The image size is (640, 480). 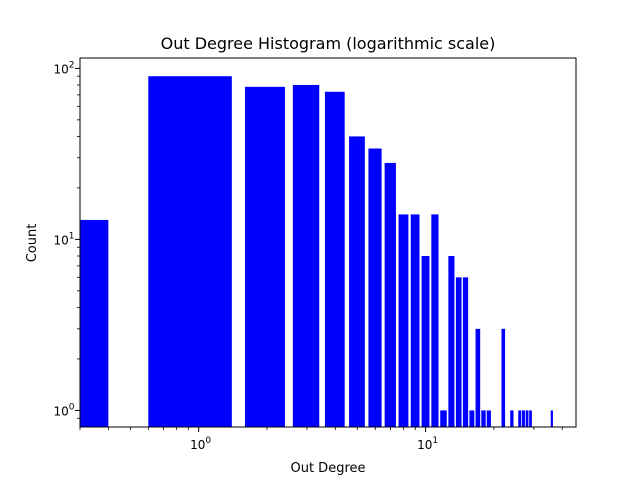 I want to click on y-axis-ticks: 10⁰ 10¹ 10², so click(x=66, y=239).